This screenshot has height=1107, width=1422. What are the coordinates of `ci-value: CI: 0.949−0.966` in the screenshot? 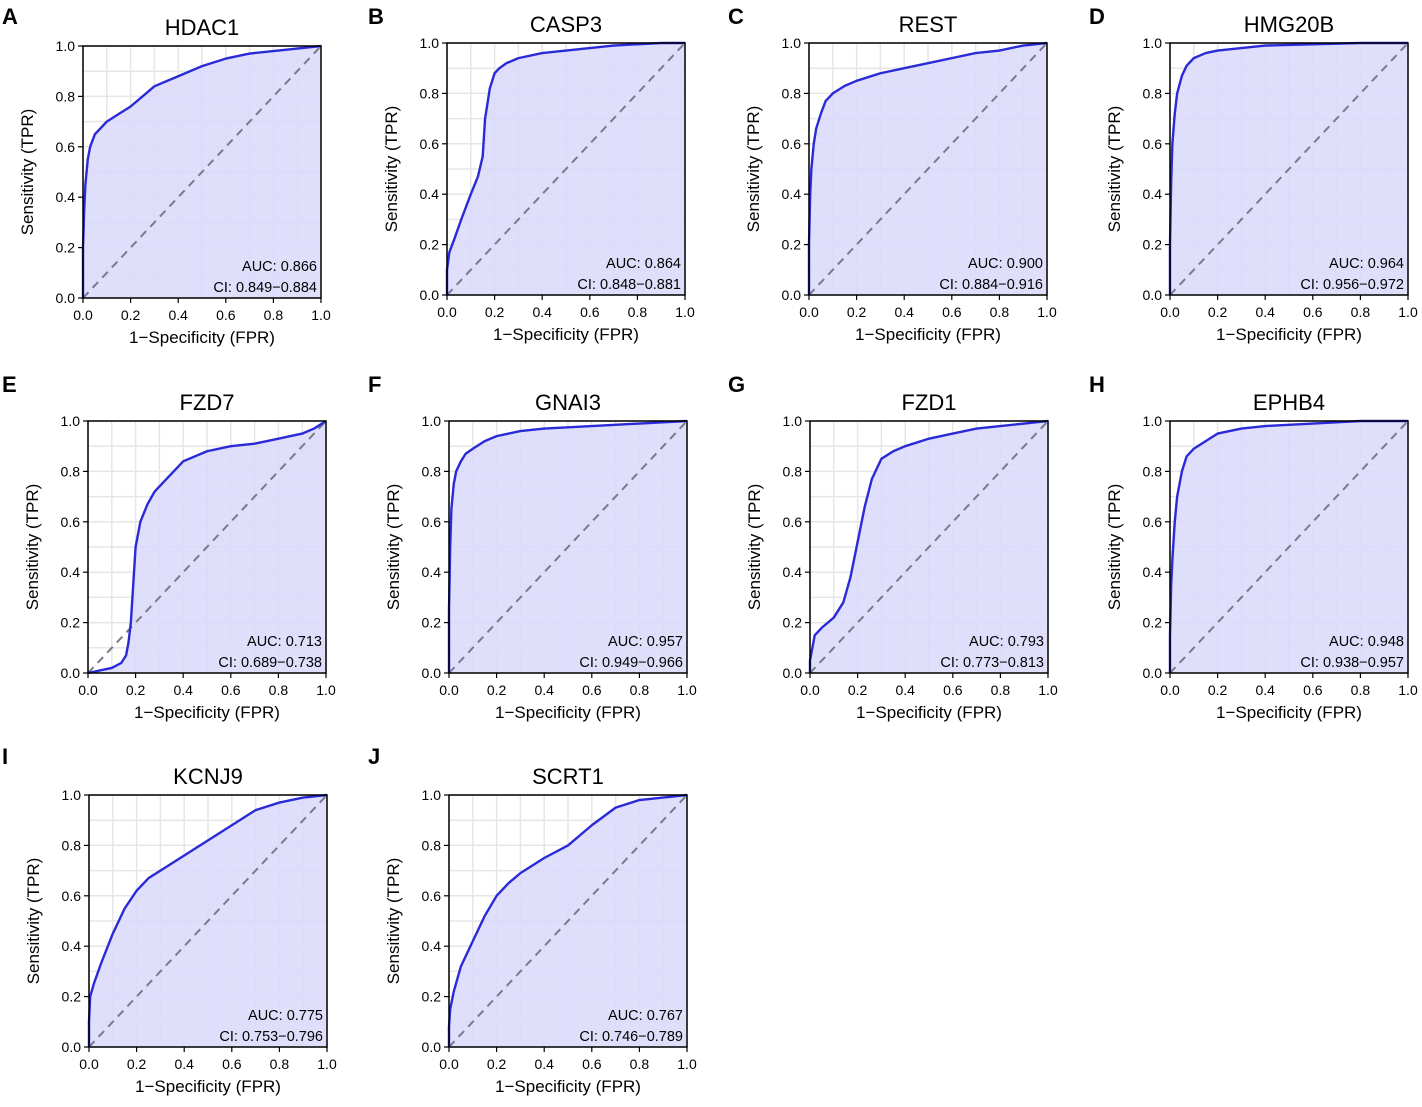 It's located at (631, 663).